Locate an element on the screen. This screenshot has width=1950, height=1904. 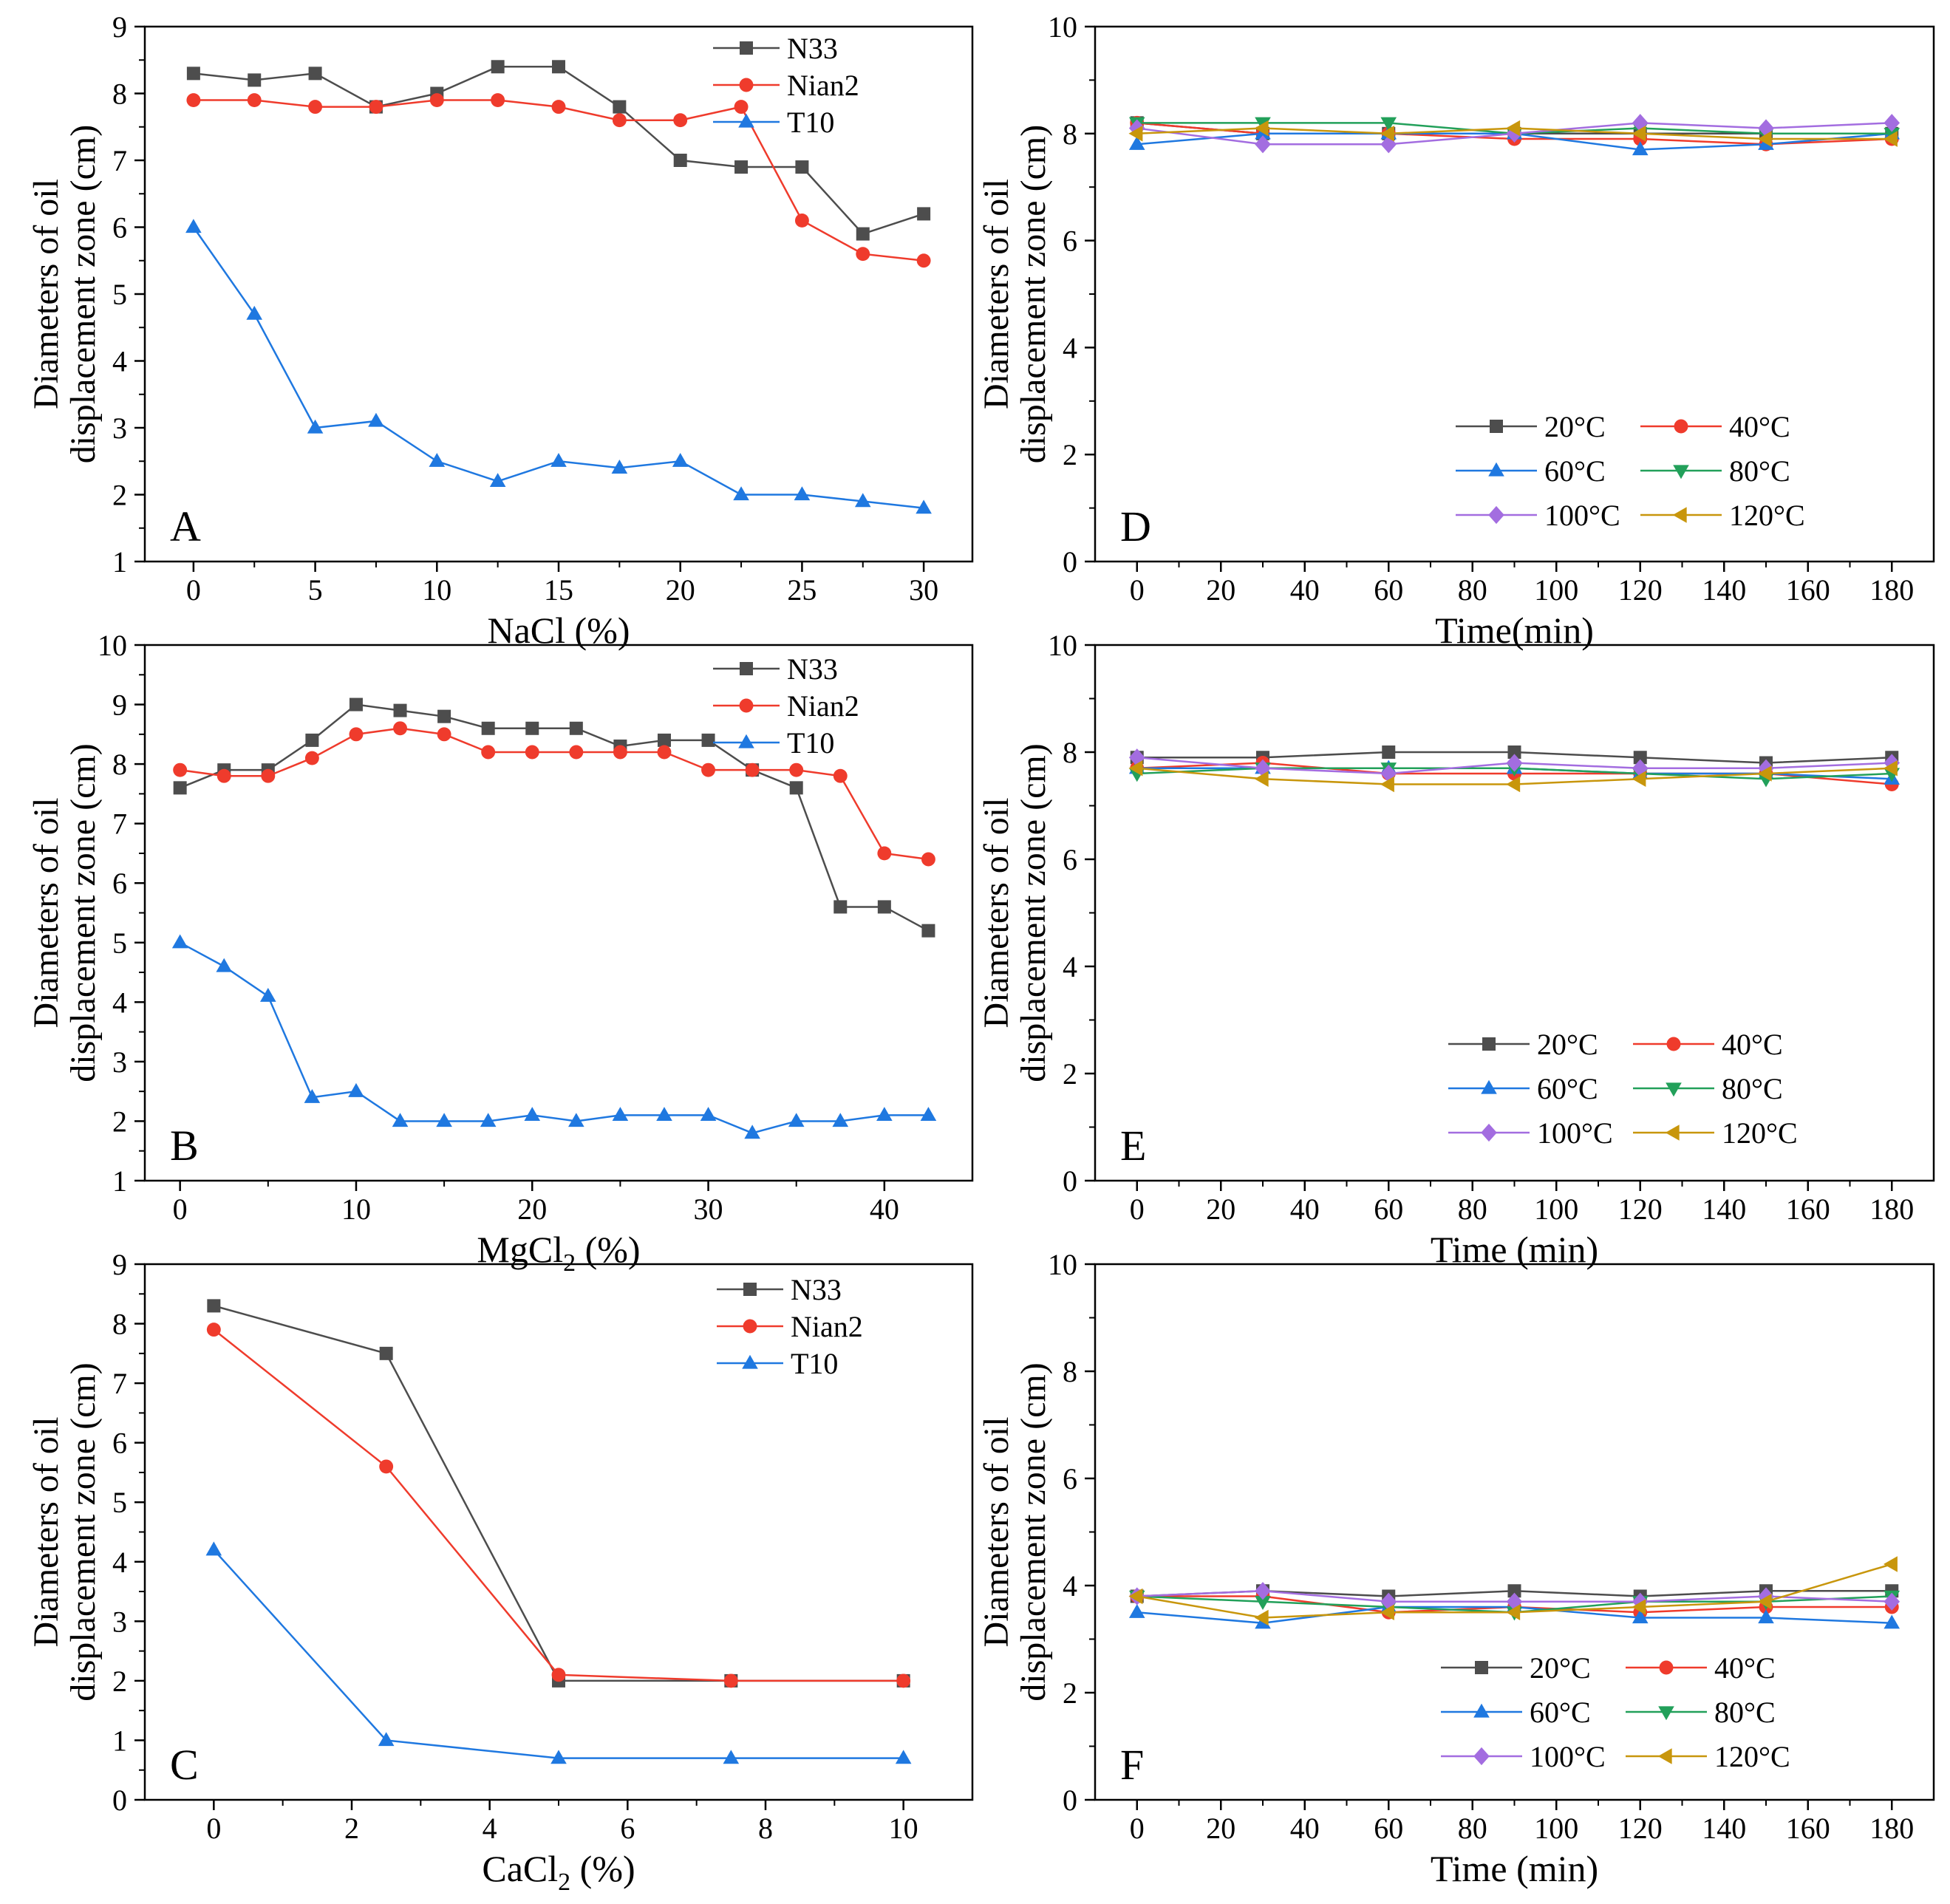
legend-item: 80°C is located at coordinates (1708, 1088).